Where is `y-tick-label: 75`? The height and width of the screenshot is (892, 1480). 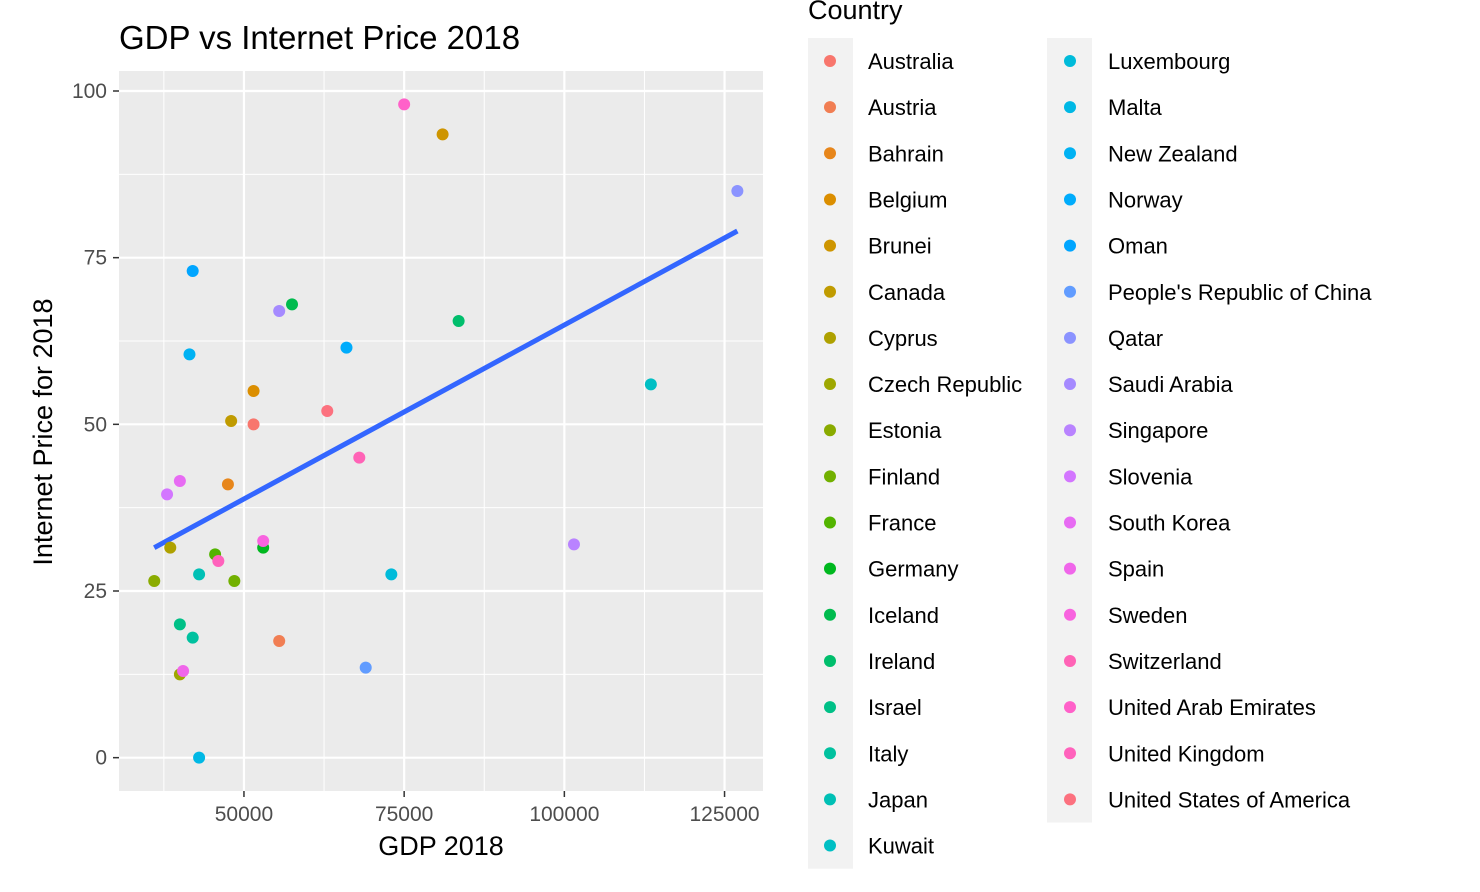 y-tick-label: 75 is located at coordinates (95, 258).